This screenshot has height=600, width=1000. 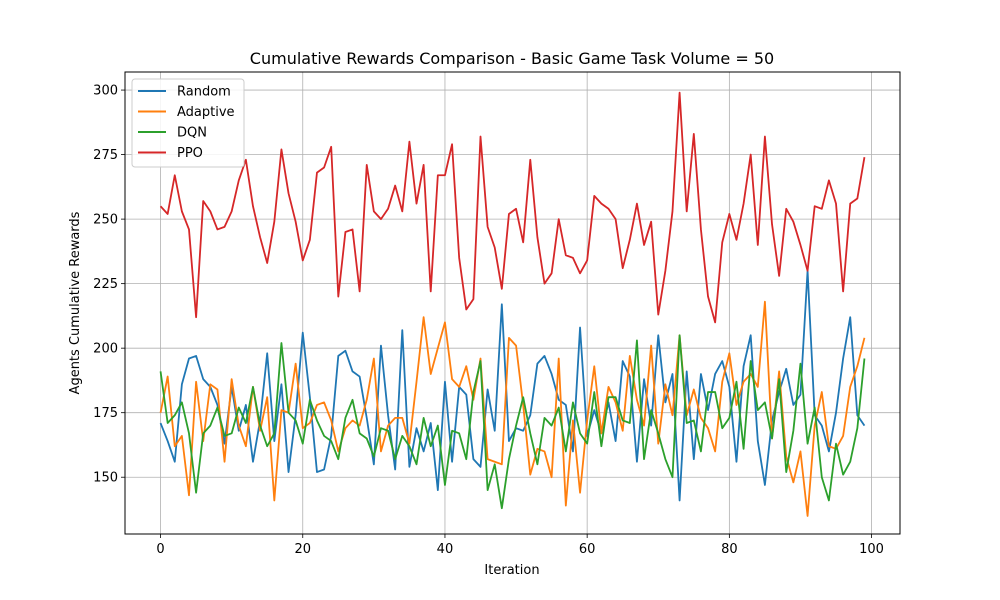 I want to click on y-tick-label: 300, so click(x=105, y=91).